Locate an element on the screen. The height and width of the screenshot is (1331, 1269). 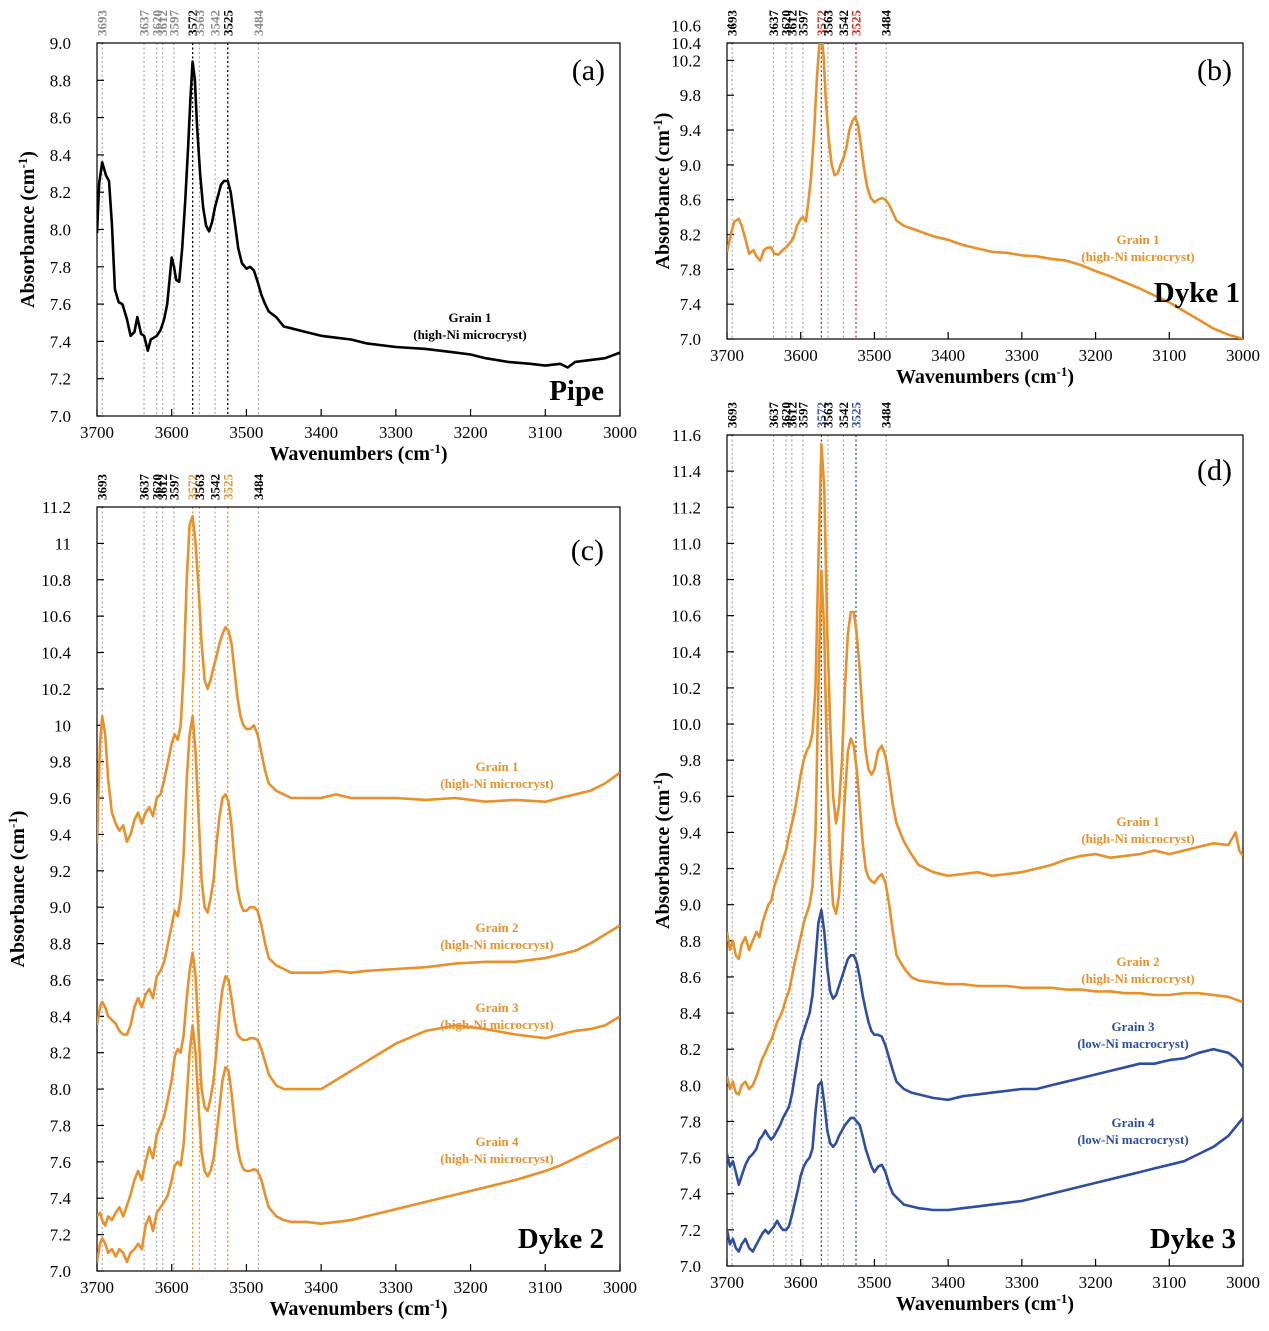
site-label: Dyke 3 is located at coordinates (1193, 1239).